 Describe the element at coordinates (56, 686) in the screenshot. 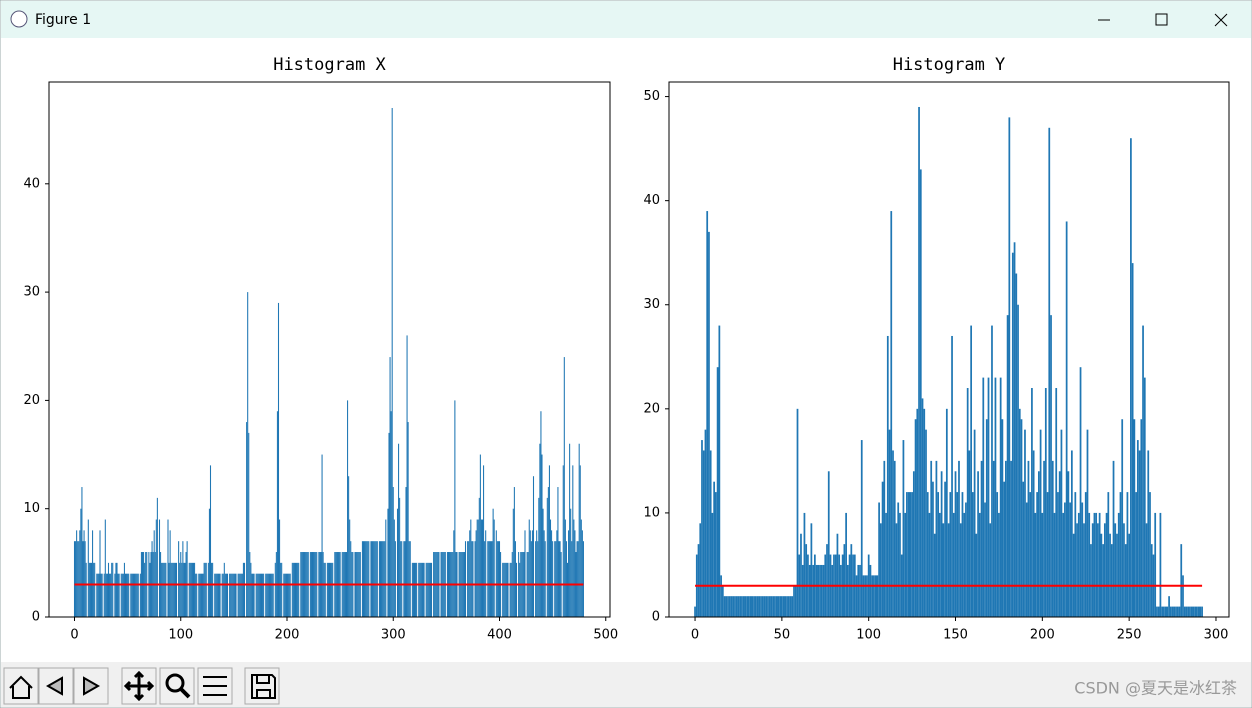

I see `back-button` at that location.